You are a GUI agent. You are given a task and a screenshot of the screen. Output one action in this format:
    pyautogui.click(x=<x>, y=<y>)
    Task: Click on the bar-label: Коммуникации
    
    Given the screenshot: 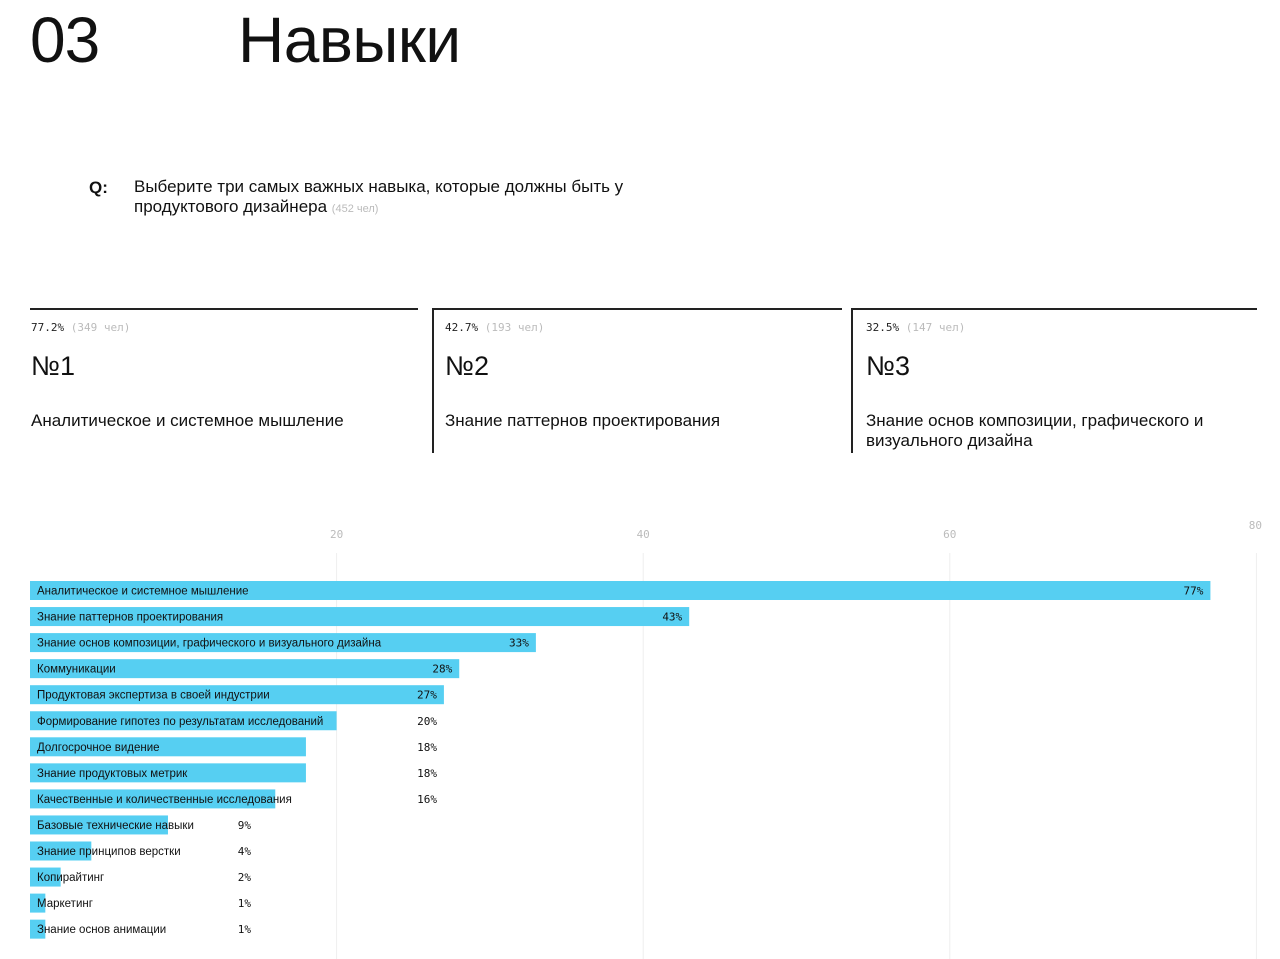 What is the action you would take?
    pyautogui.click(x=76, y=670)
    